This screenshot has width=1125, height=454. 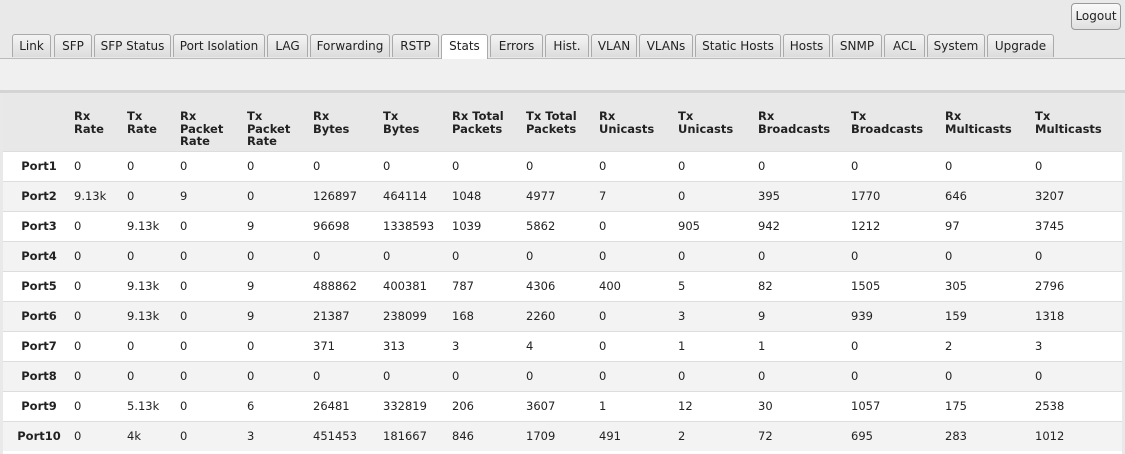 I want to click on header-line: Tx Total, so click(x=551, y=116).